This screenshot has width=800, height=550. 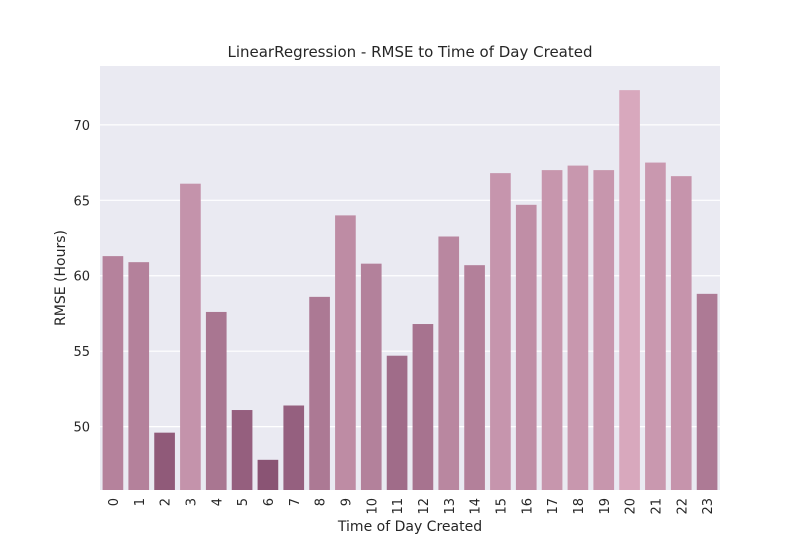 What do you see at coordinates (217, 502) in the screenshot?
I see `x-tick-label: 4` at bounding box center [217, 502].